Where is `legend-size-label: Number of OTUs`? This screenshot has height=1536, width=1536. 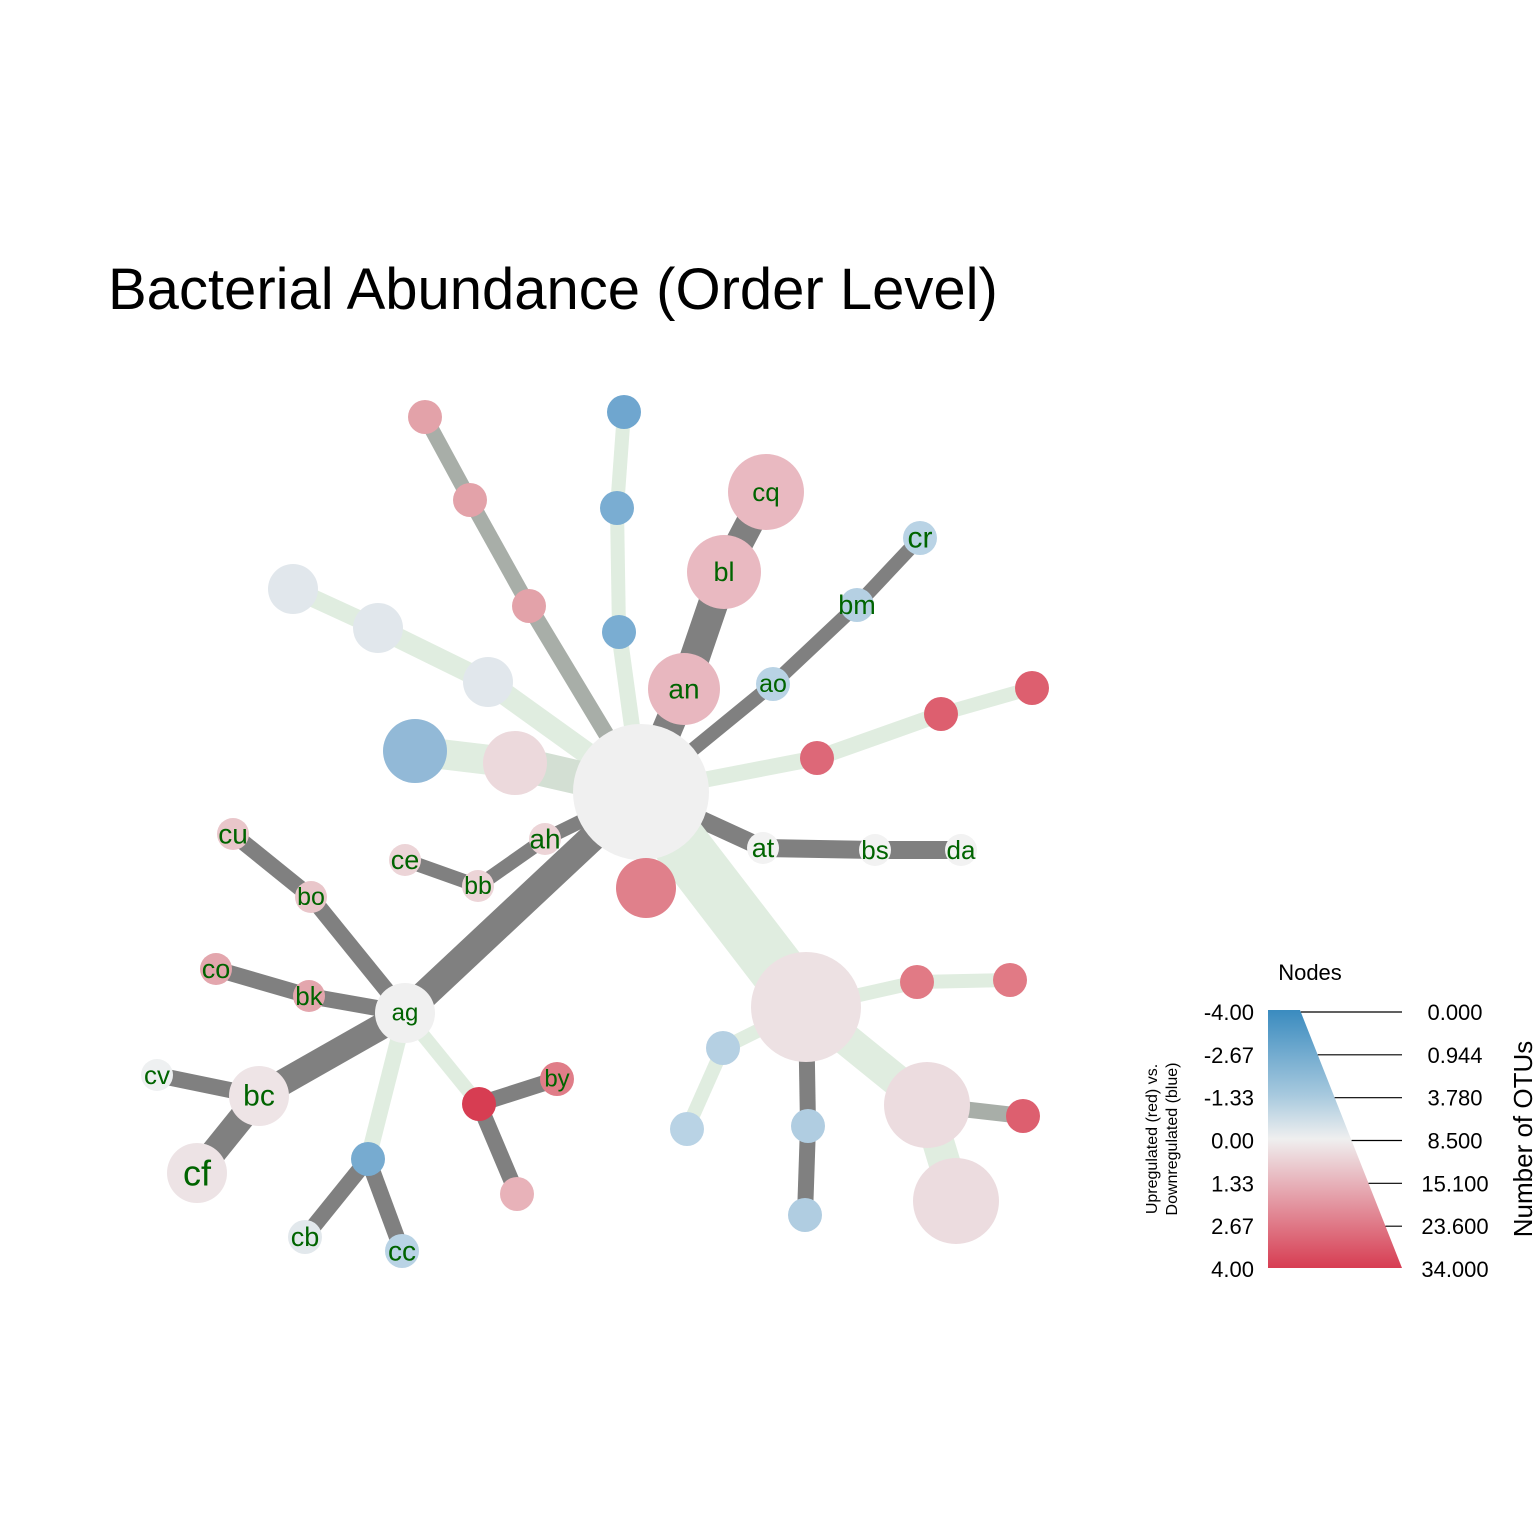
legend-size-label: Number of OTUs is located at coordinates (1522, 1139).